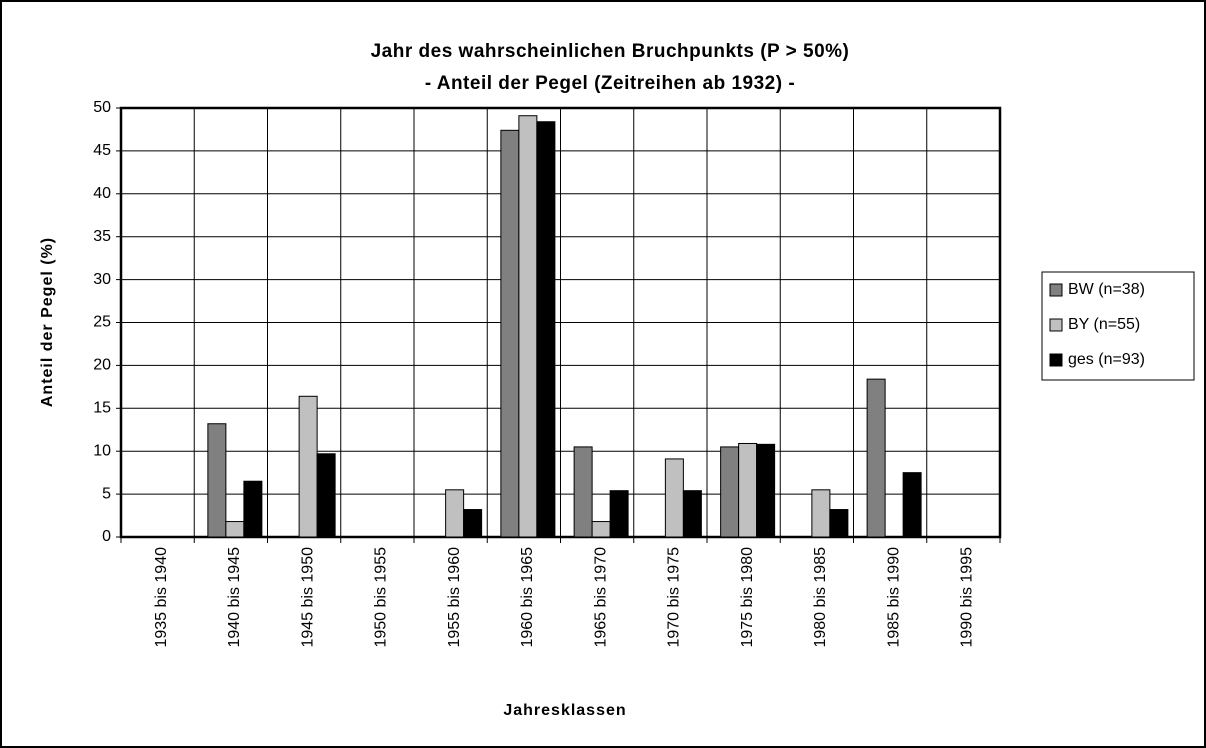 The image size is (1206, 748). What do you see at coordinates (102, 193) in the screenshot?
I see `y-tick-label: 40` at bounding box center [102, 193].